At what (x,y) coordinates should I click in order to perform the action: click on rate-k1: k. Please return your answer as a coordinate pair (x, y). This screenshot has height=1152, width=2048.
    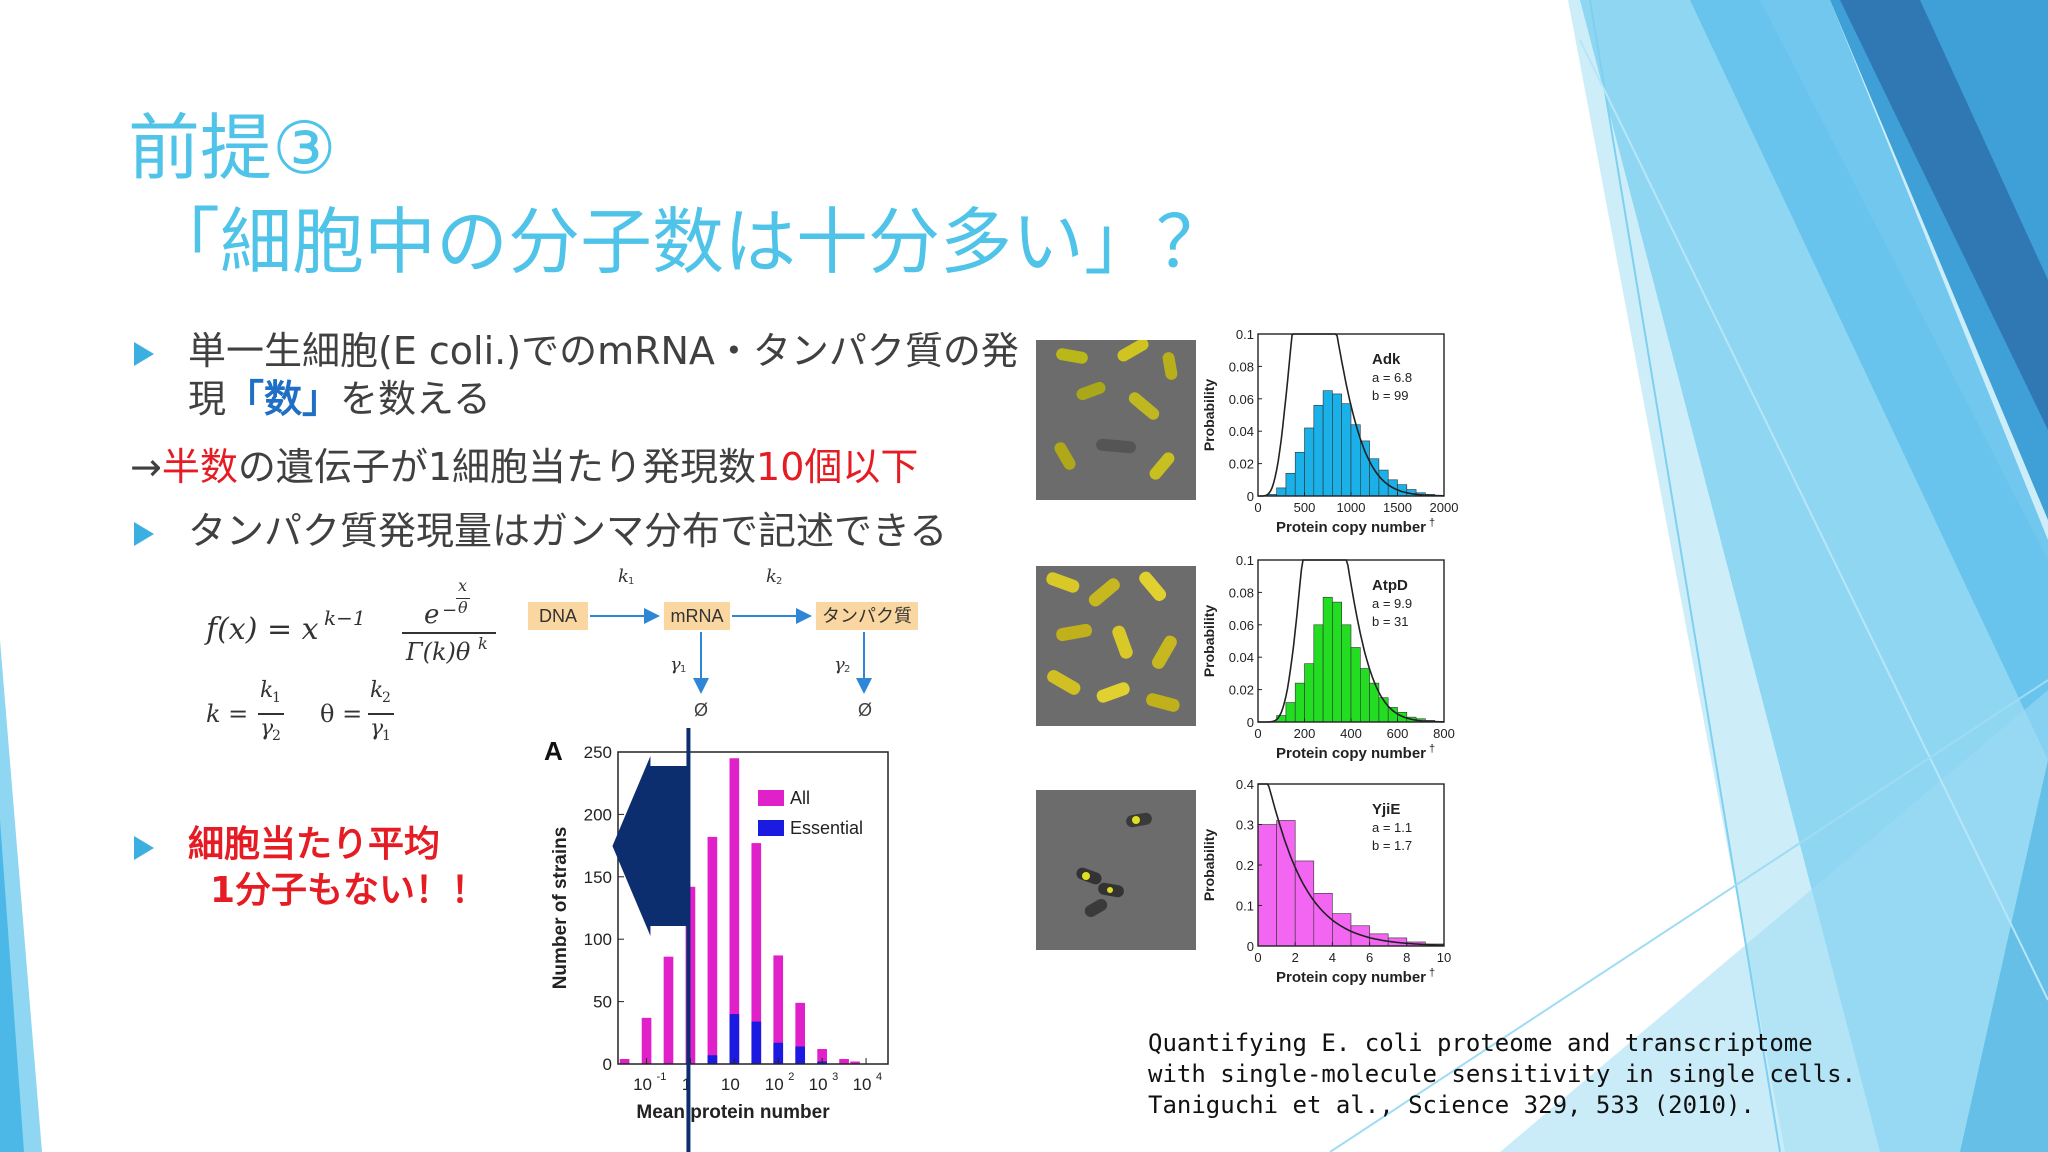
    Looking at the image, I should click on (623, 576).